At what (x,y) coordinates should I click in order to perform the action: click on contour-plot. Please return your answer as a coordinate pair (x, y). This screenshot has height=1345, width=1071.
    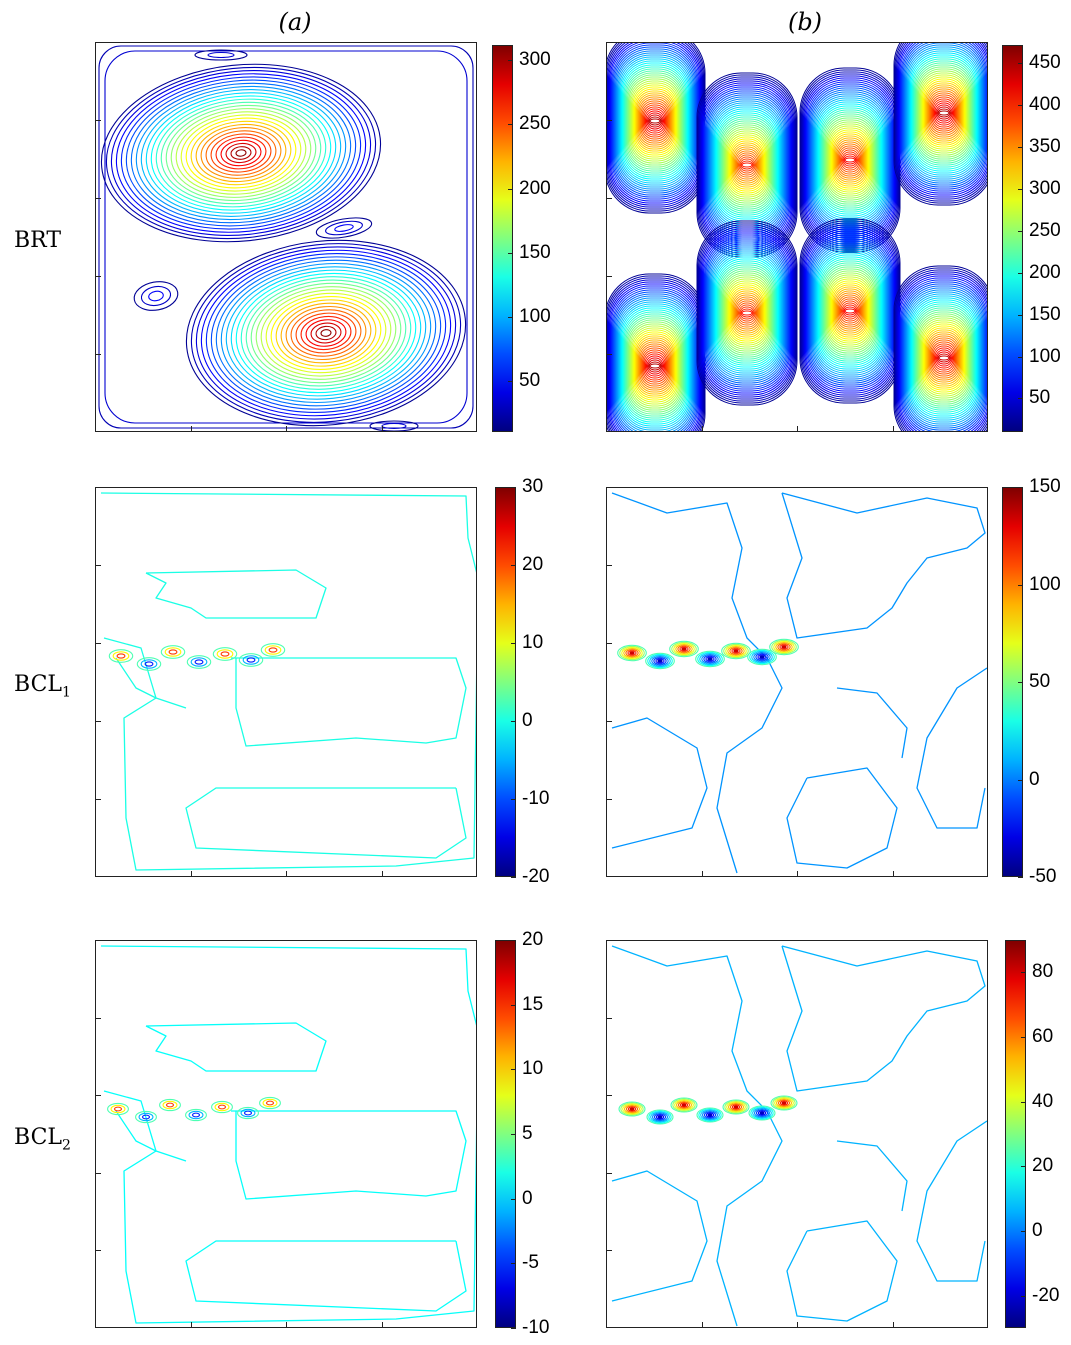
    Looking at the image, I should click on (797, 1134).